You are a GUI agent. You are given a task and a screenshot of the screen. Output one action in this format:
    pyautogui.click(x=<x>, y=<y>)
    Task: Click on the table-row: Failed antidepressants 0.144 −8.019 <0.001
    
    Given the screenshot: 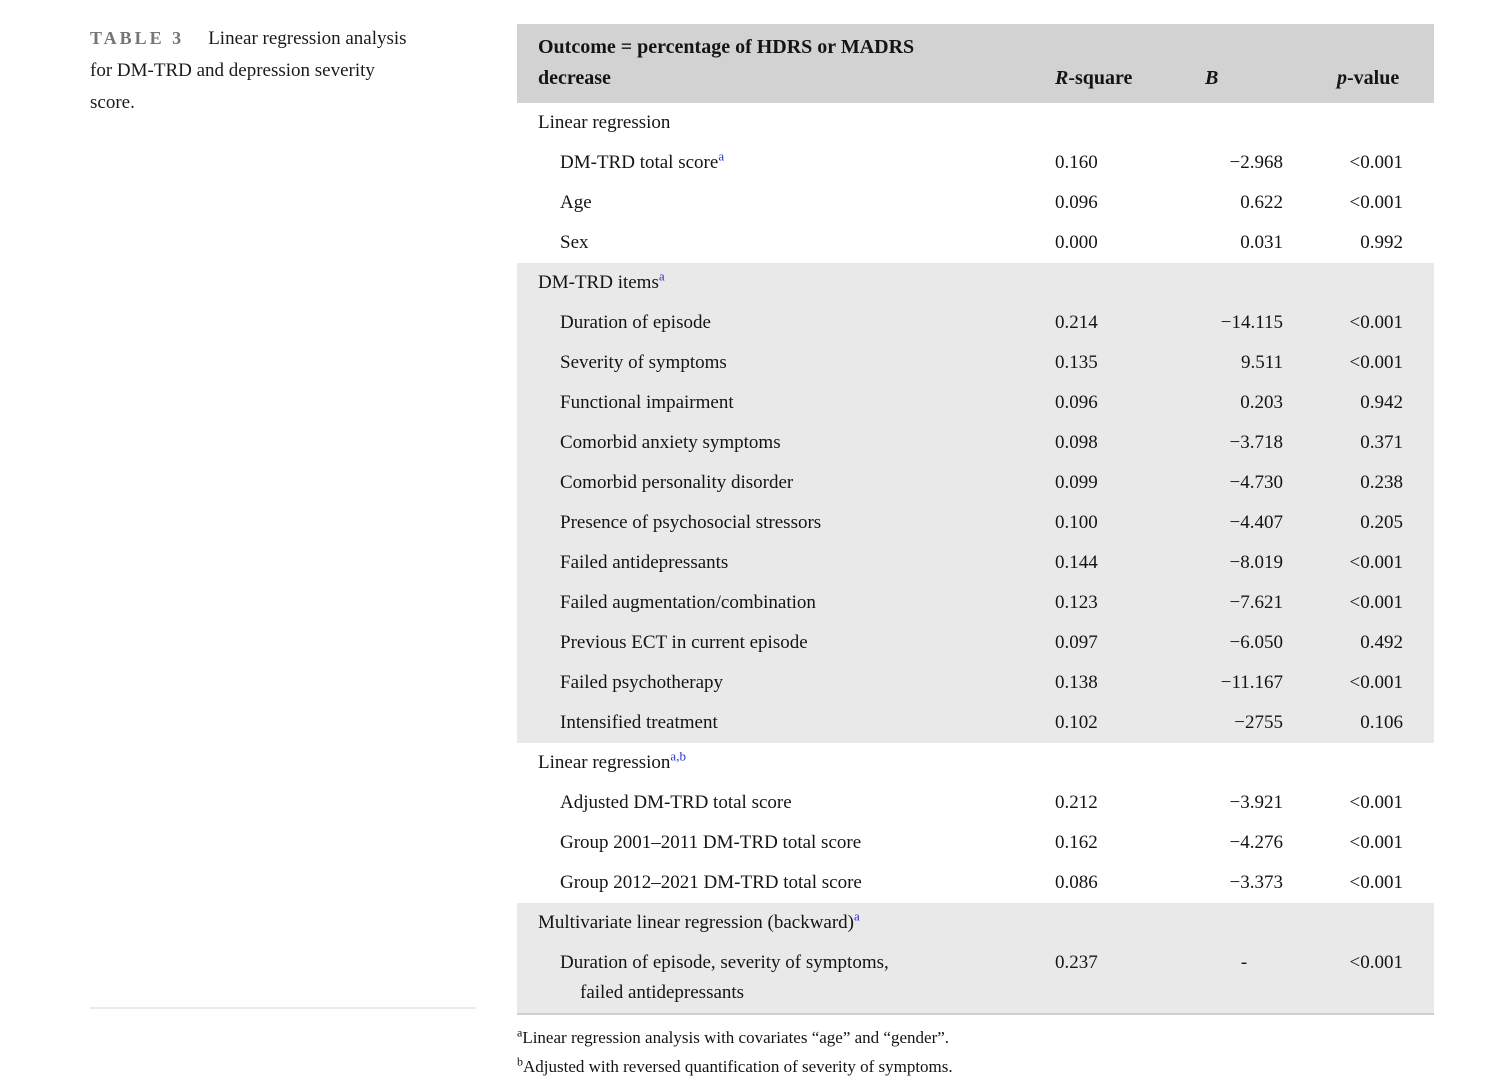 What is the action you would take?
    pyautogui.click(x=975, y=563)
    